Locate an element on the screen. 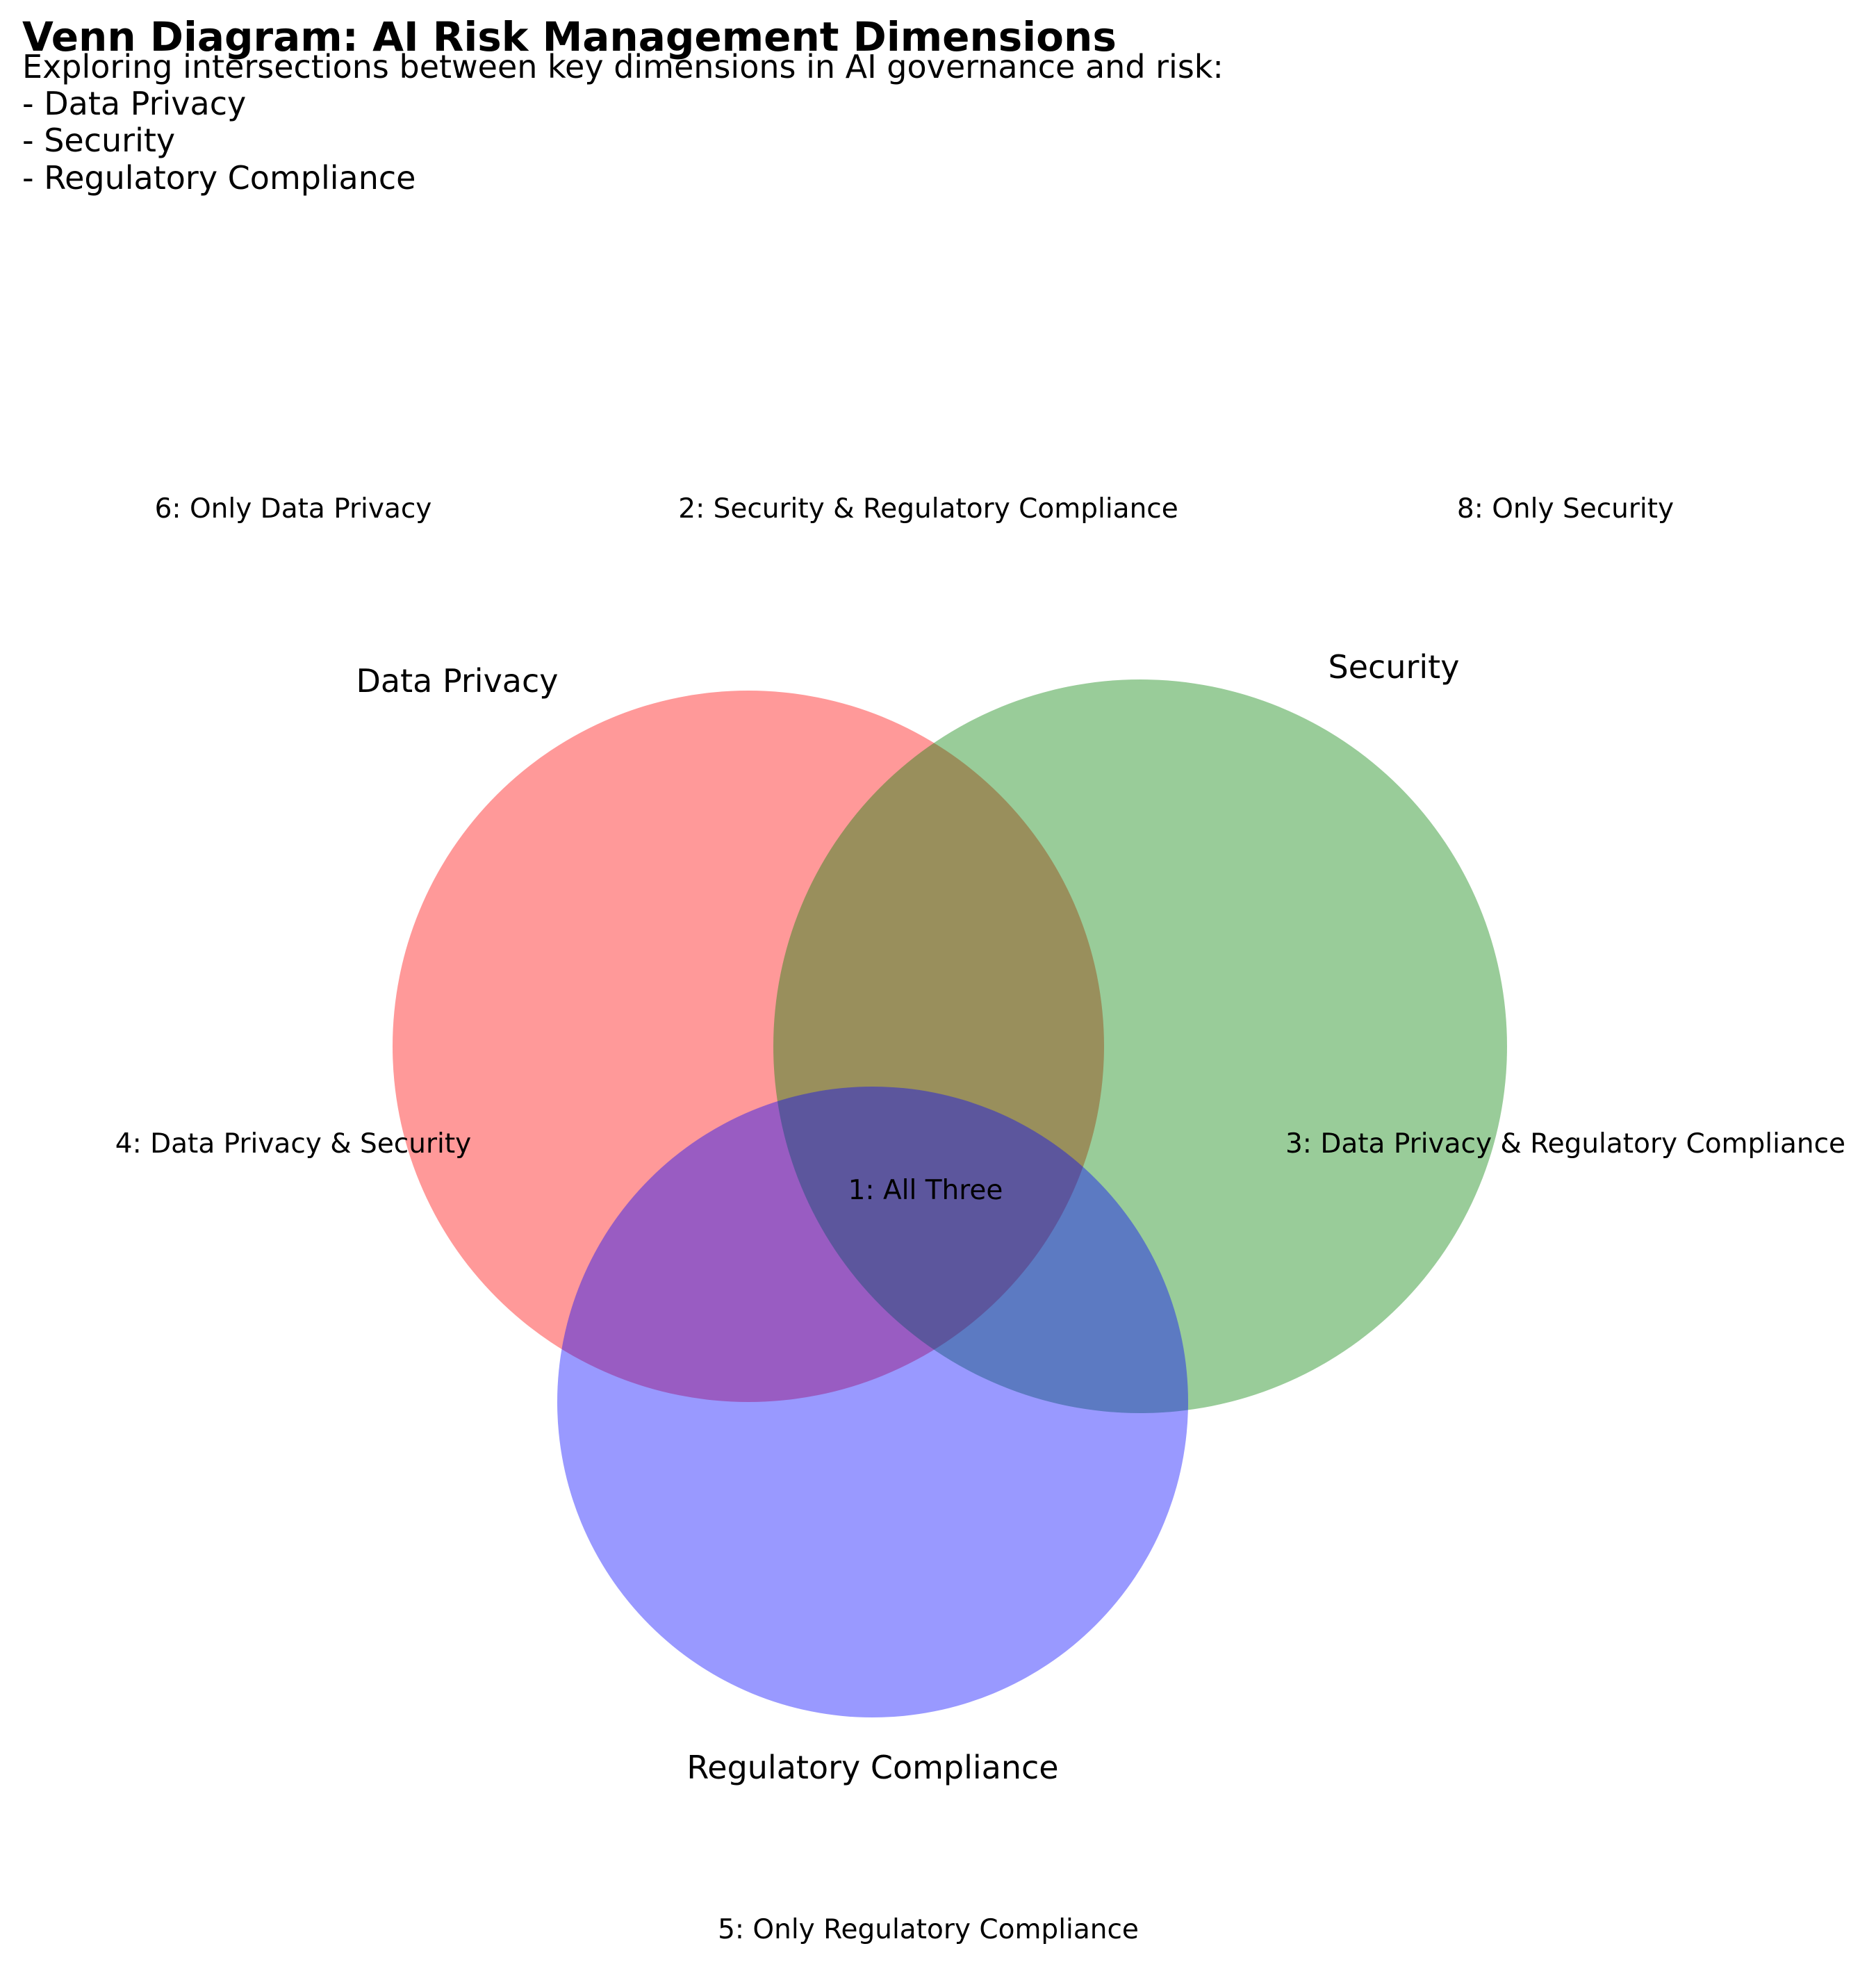  subtitle-line: - Regulatory Compliance is located at coordinates (218, 178).